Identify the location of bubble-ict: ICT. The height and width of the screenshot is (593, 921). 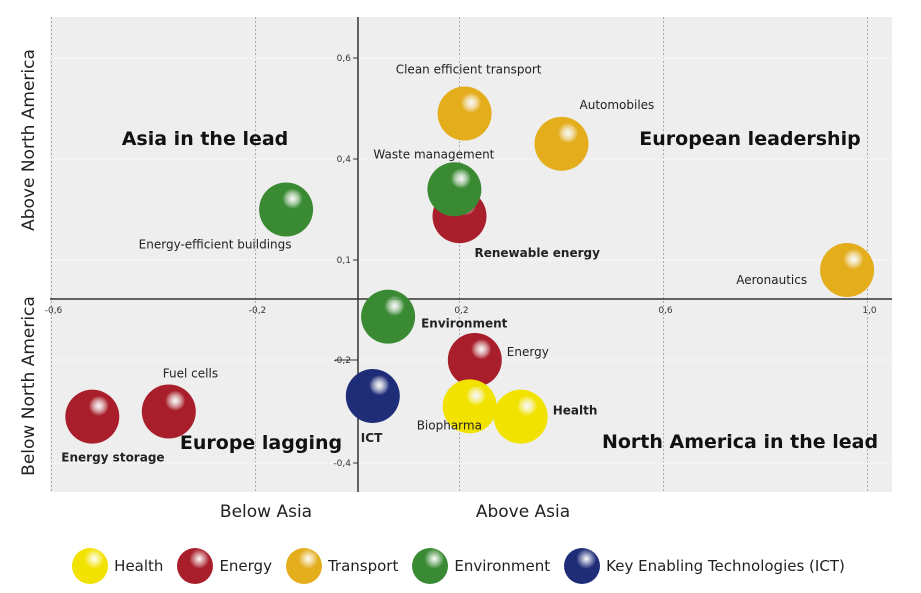
(372, 407).